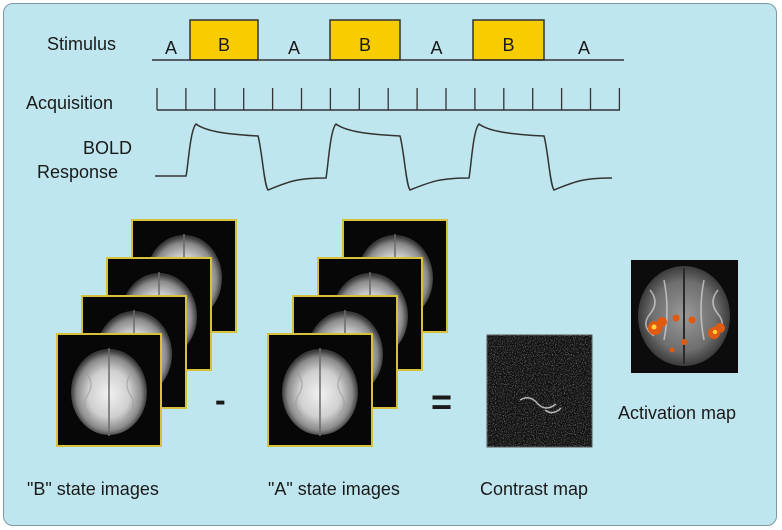 The width and height of the screenshot is (782, 530). I want to click on bold-response-curve, so click(384, 157).